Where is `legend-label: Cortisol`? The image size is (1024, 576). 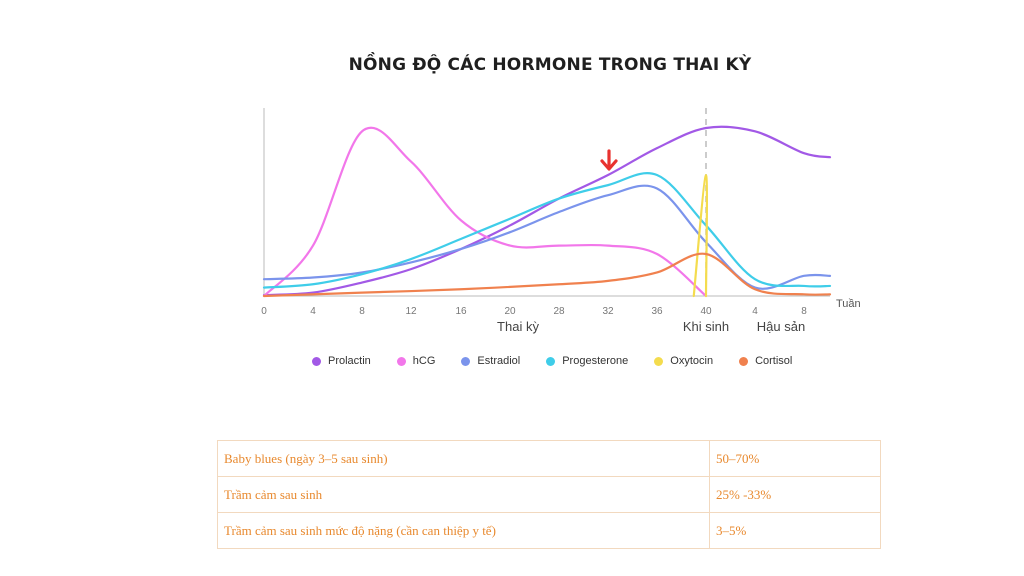 legend-label: Cortisol is located at coordinates (774, 361).